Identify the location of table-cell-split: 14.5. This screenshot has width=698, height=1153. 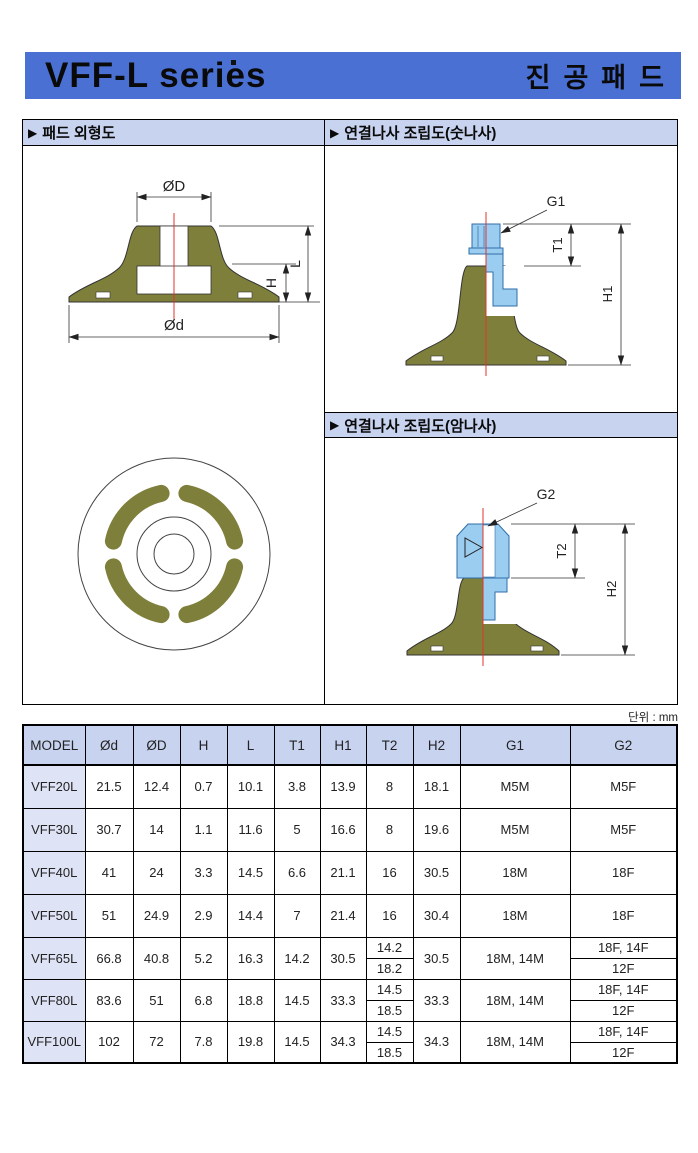
(389, 1031).